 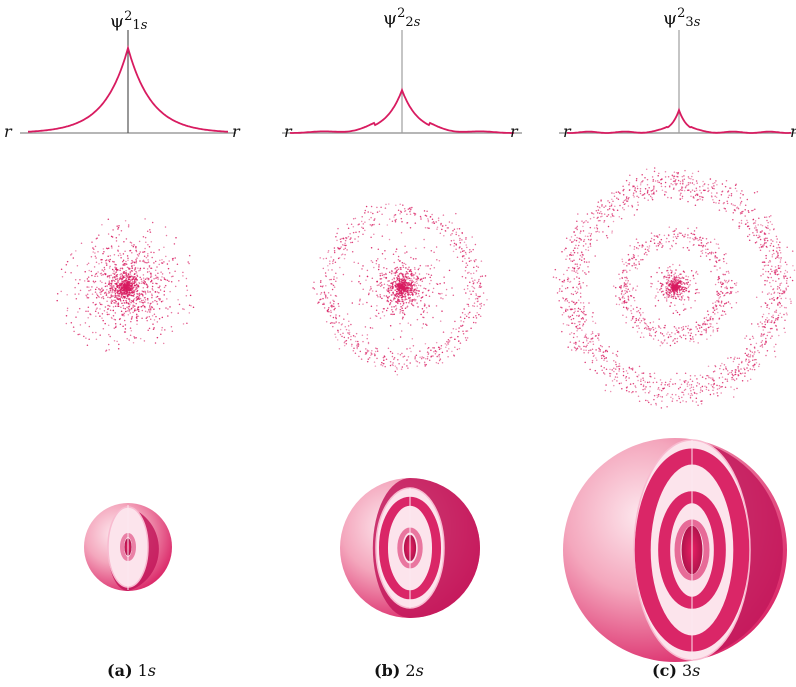 I want to click on caption-1s: (a) 1s, so click(x=132, y=670).